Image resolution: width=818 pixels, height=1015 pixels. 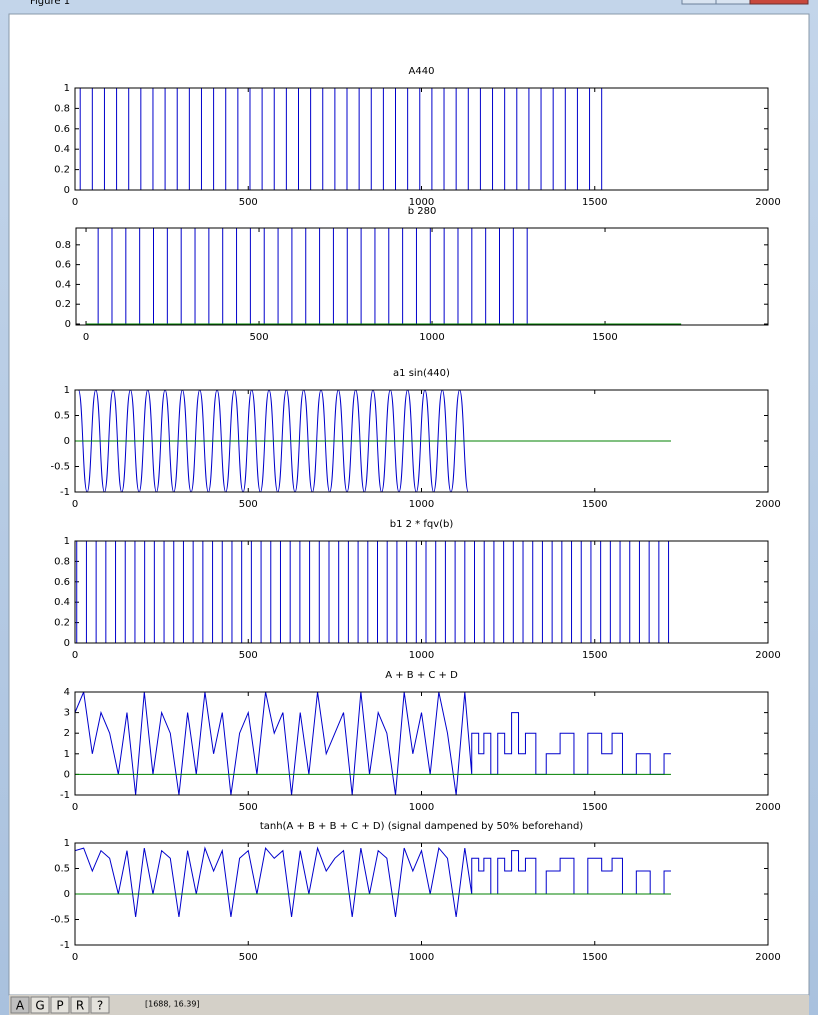 What do you see at coordinates (422, 211) in the screenshot?
I see `axes-title: b 280` at bounding box center [422, 211].